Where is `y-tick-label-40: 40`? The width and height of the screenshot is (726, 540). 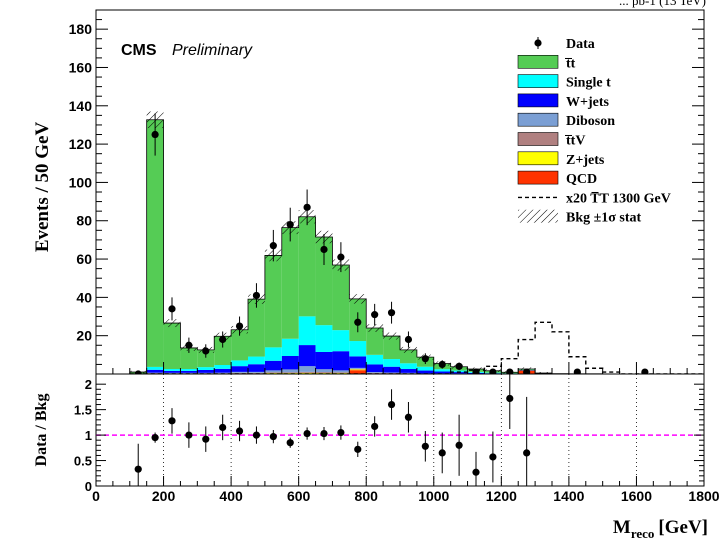
y-tick-label-40: 40 is located at coordinates (84, 297).